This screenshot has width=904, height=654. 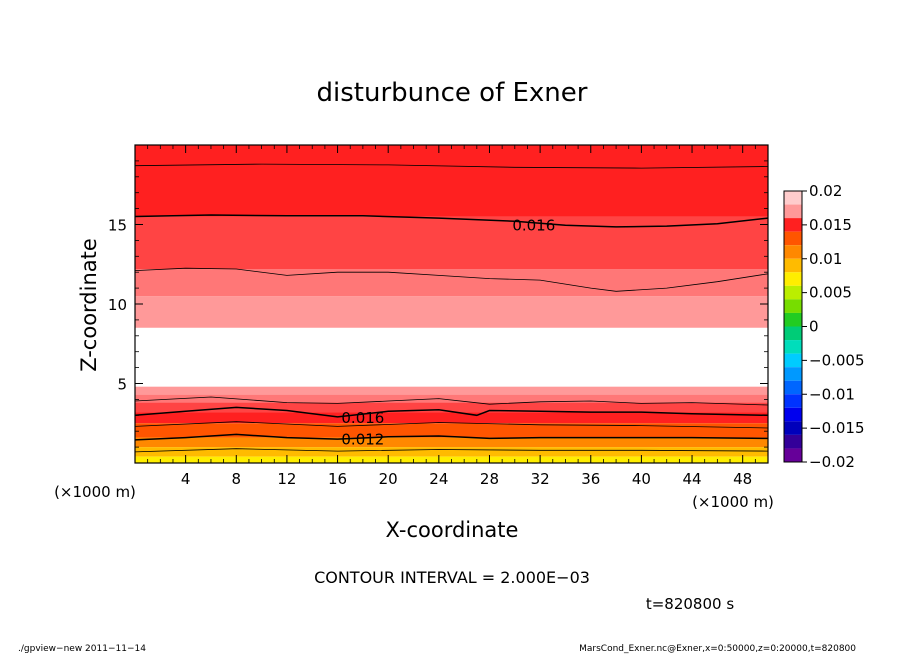 What do you see at coordinates (451, 418) in the screenshot?
I see `band-saturated-band-lower` at bounding box center [451, 418].